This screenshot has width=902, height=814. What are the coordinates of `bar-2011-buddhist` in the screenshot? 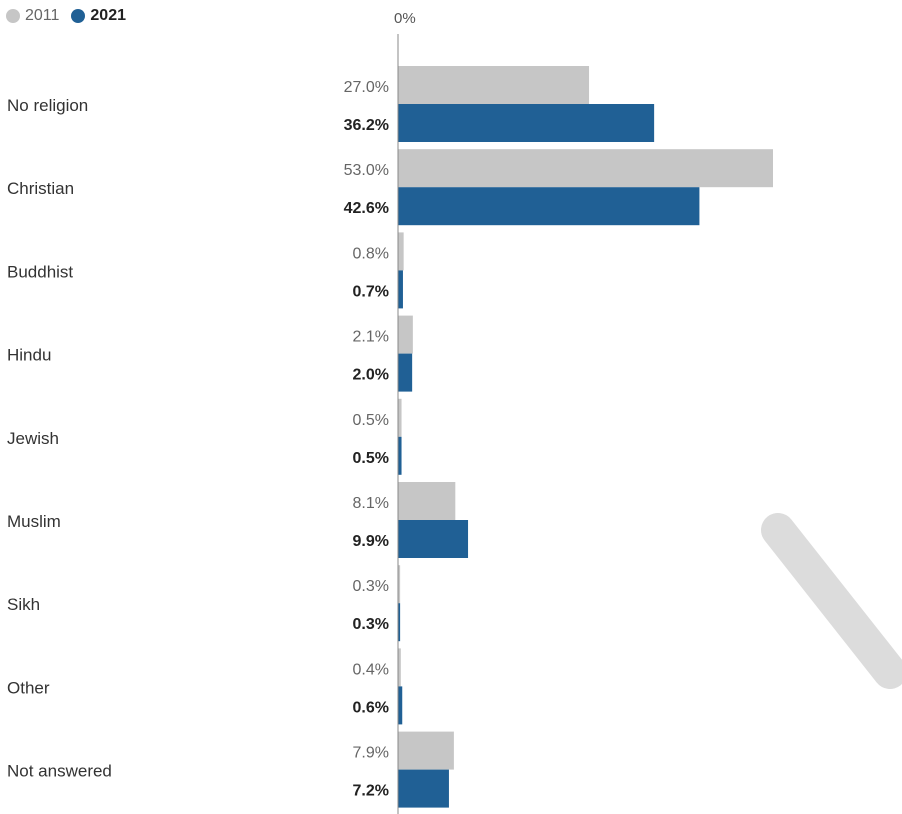 It's located at (401, 251).